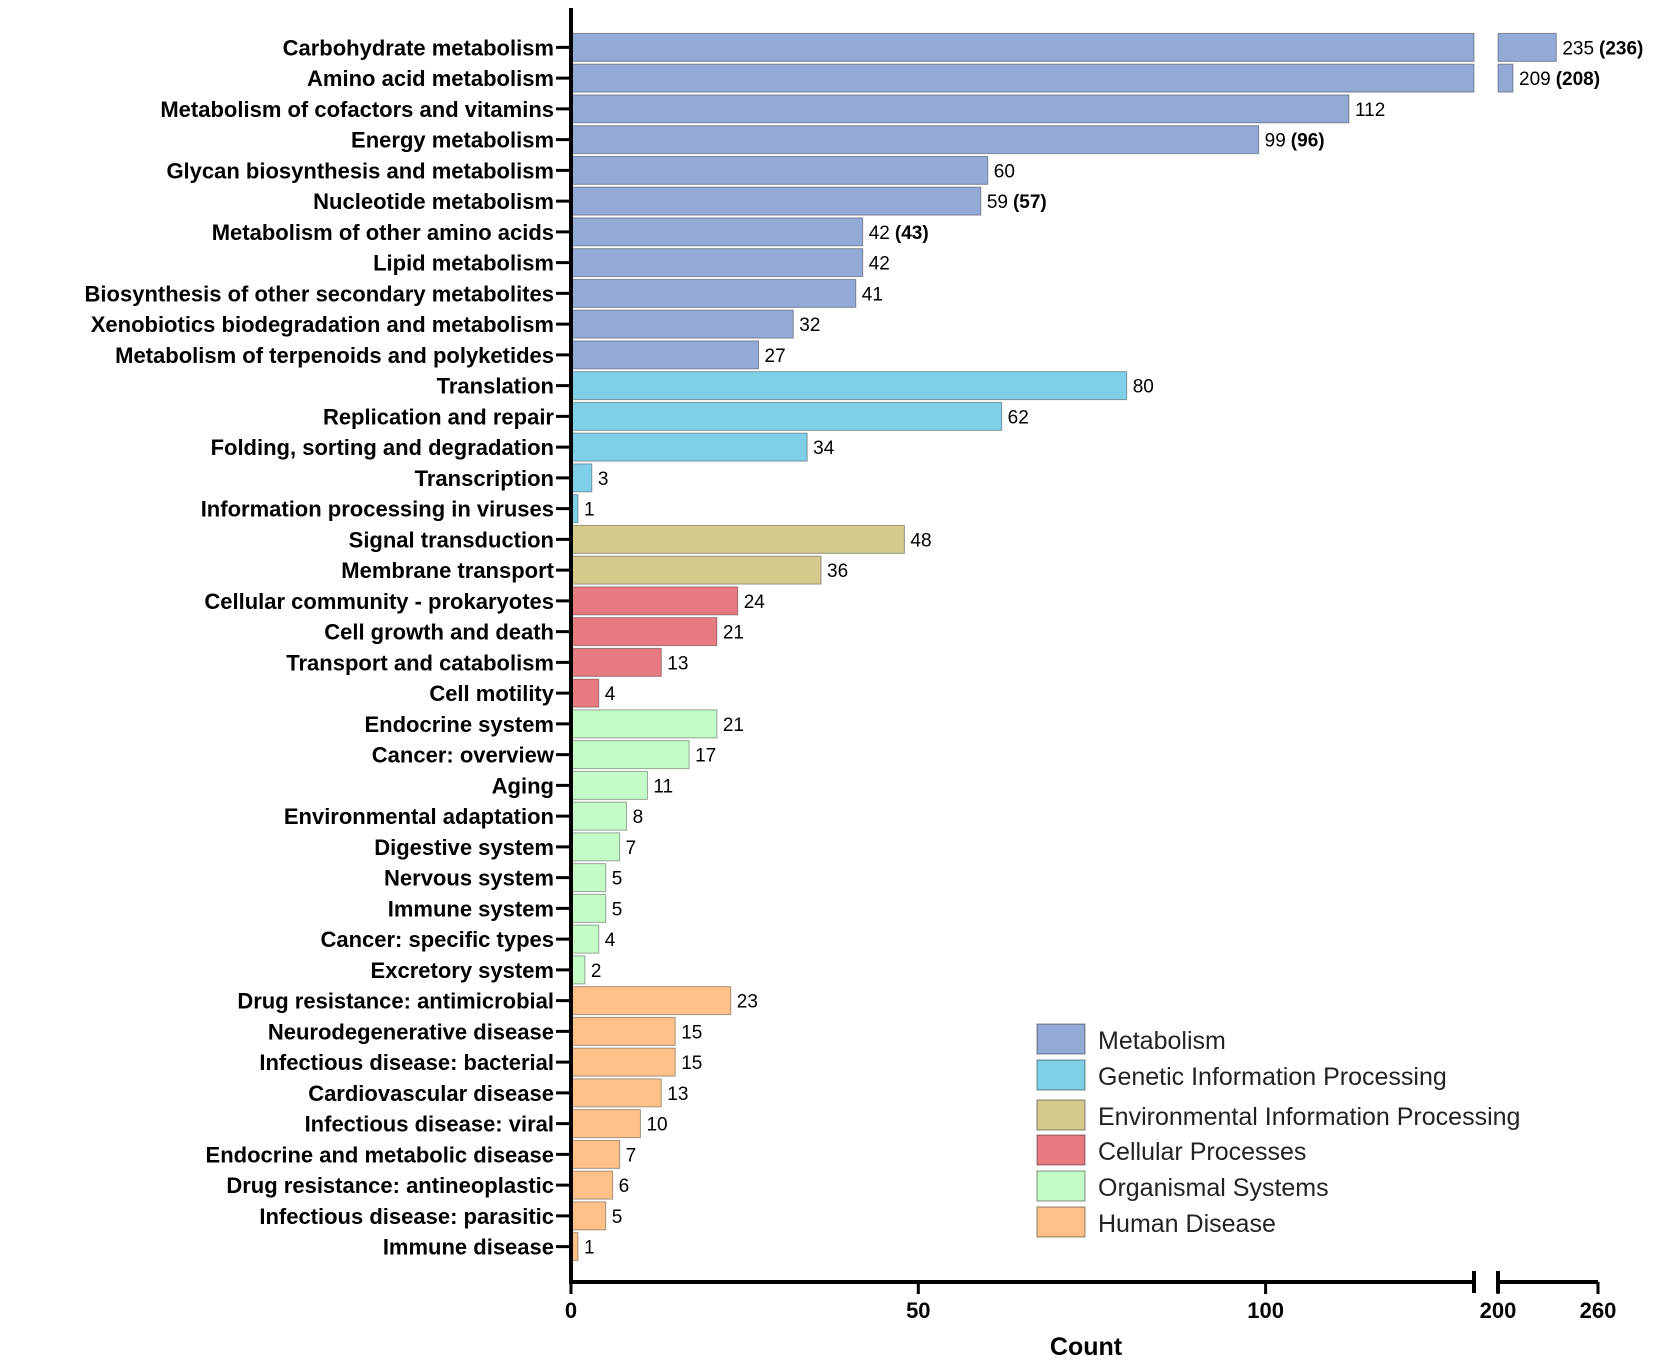 This screenshot has width=1654, height=1361. Describe the element at coordinates (433, 201) in the screenshot. I see `category-label-nucleotide-metabolism: Nucleotide metabolism` at that location.